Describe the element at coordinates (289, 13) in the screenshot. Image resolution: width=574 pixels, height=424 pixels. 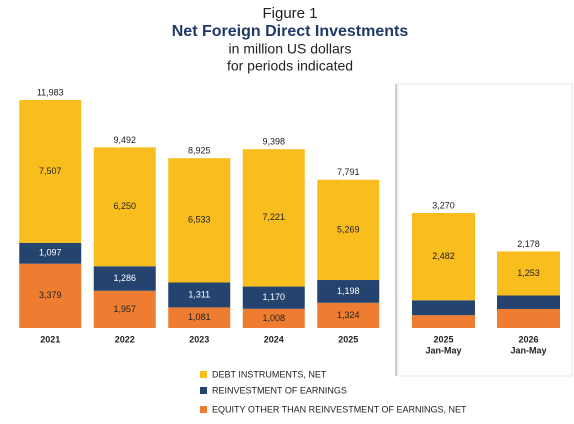
I see `figure-label: Figure 1` at that location.